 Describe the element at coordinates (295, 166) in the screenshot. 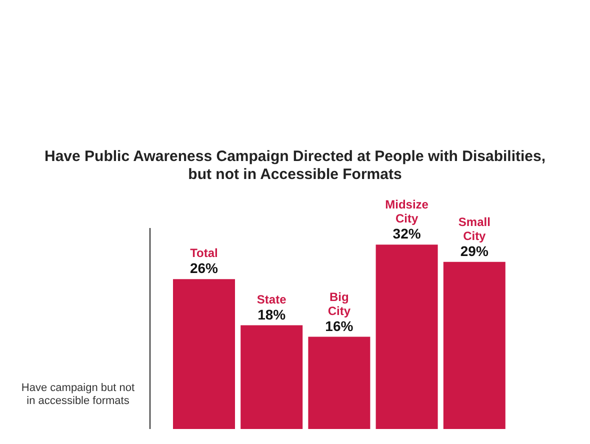

I see `chart-title: Have Public Awareness Campaign Directed at People with Disabilities, but not in Accessible Formats` at that location.